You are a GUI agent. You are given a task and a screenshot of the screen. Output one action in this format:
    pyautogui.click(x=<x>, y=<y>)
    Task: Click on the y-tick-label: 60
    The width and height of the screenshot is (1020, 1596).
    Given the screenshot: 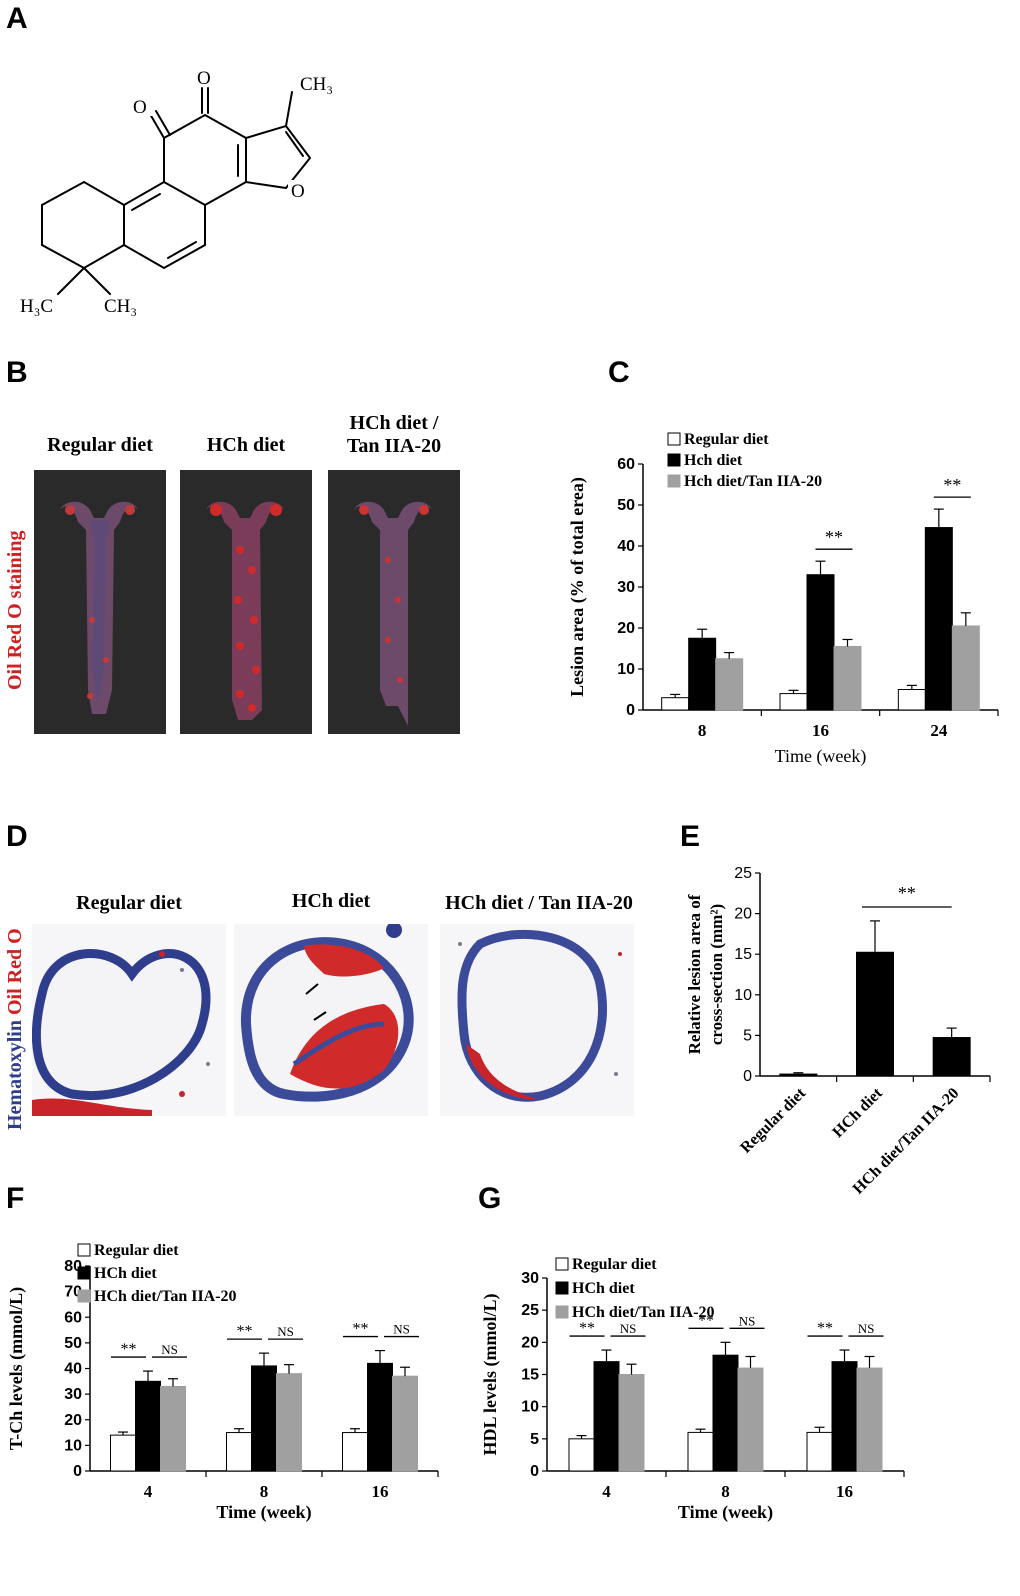 What is the action you would take?
    pyautogui.click(x=626, y=464)
    